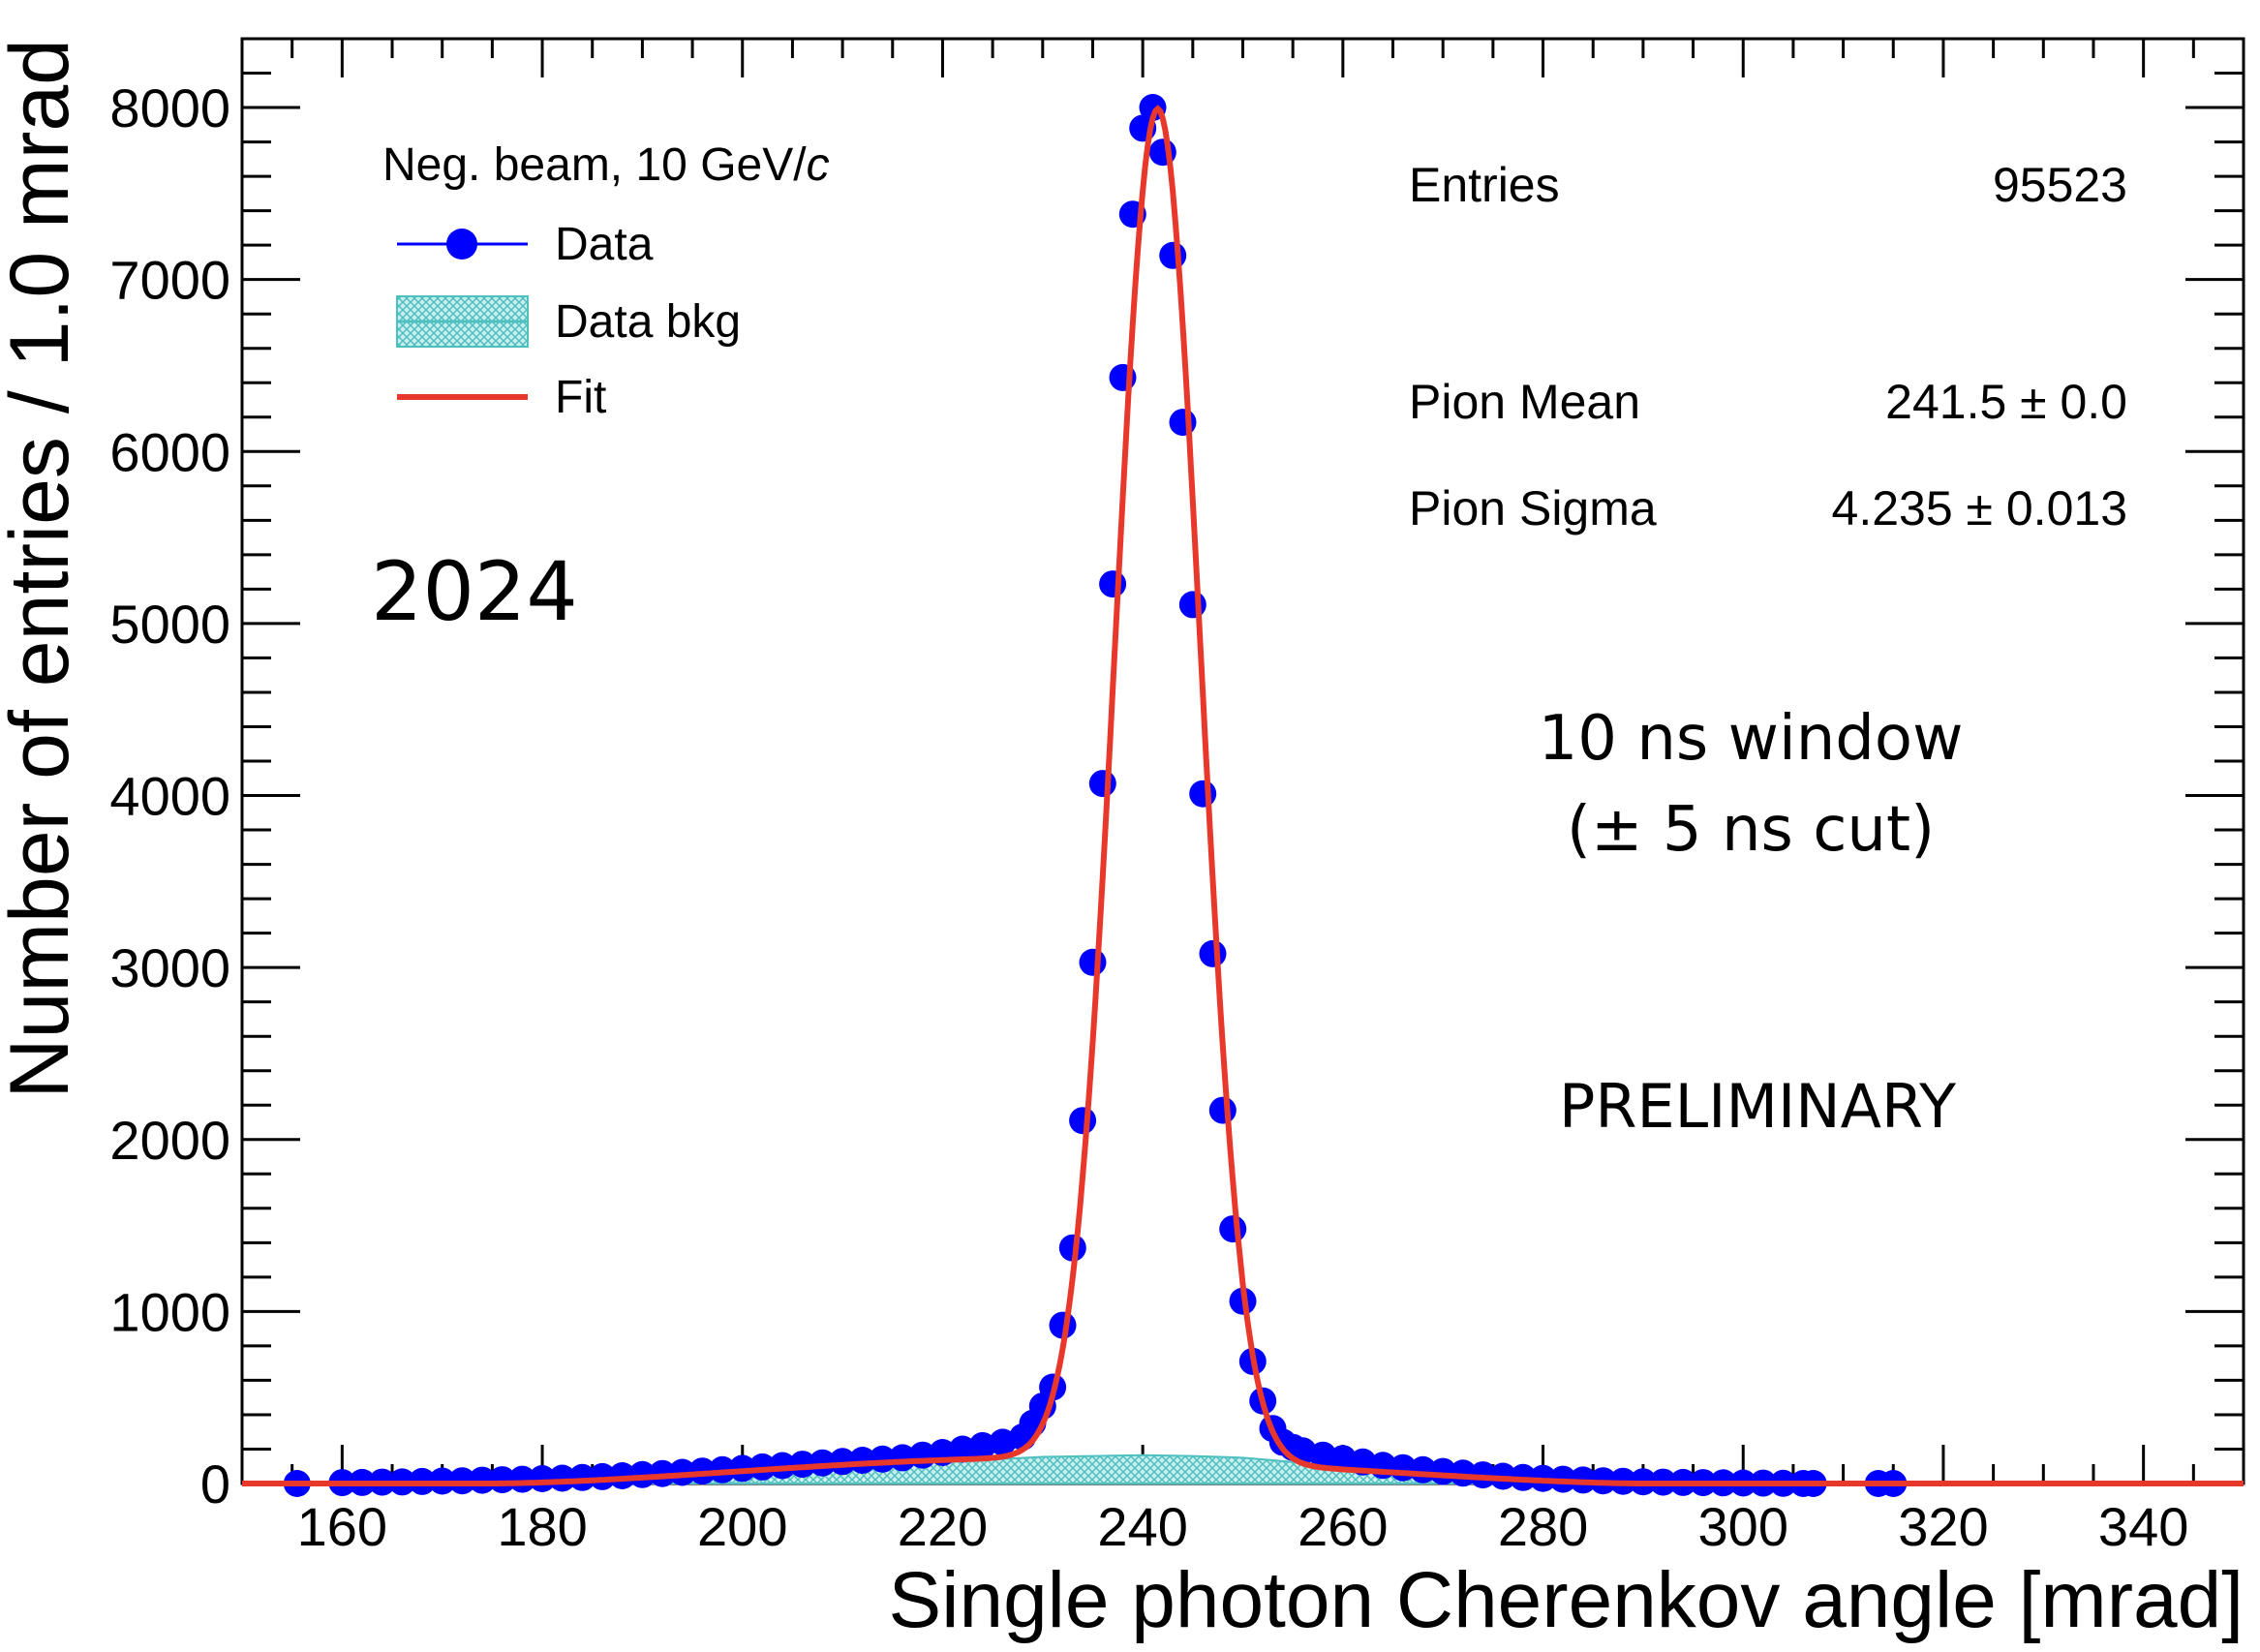 The height and width of the screenshot is (1652, 2260). What do you see at coordinates (169, 1140) in the screenshot?
I see `y-tick-label: 2000` at bounding box center [169, 1140].